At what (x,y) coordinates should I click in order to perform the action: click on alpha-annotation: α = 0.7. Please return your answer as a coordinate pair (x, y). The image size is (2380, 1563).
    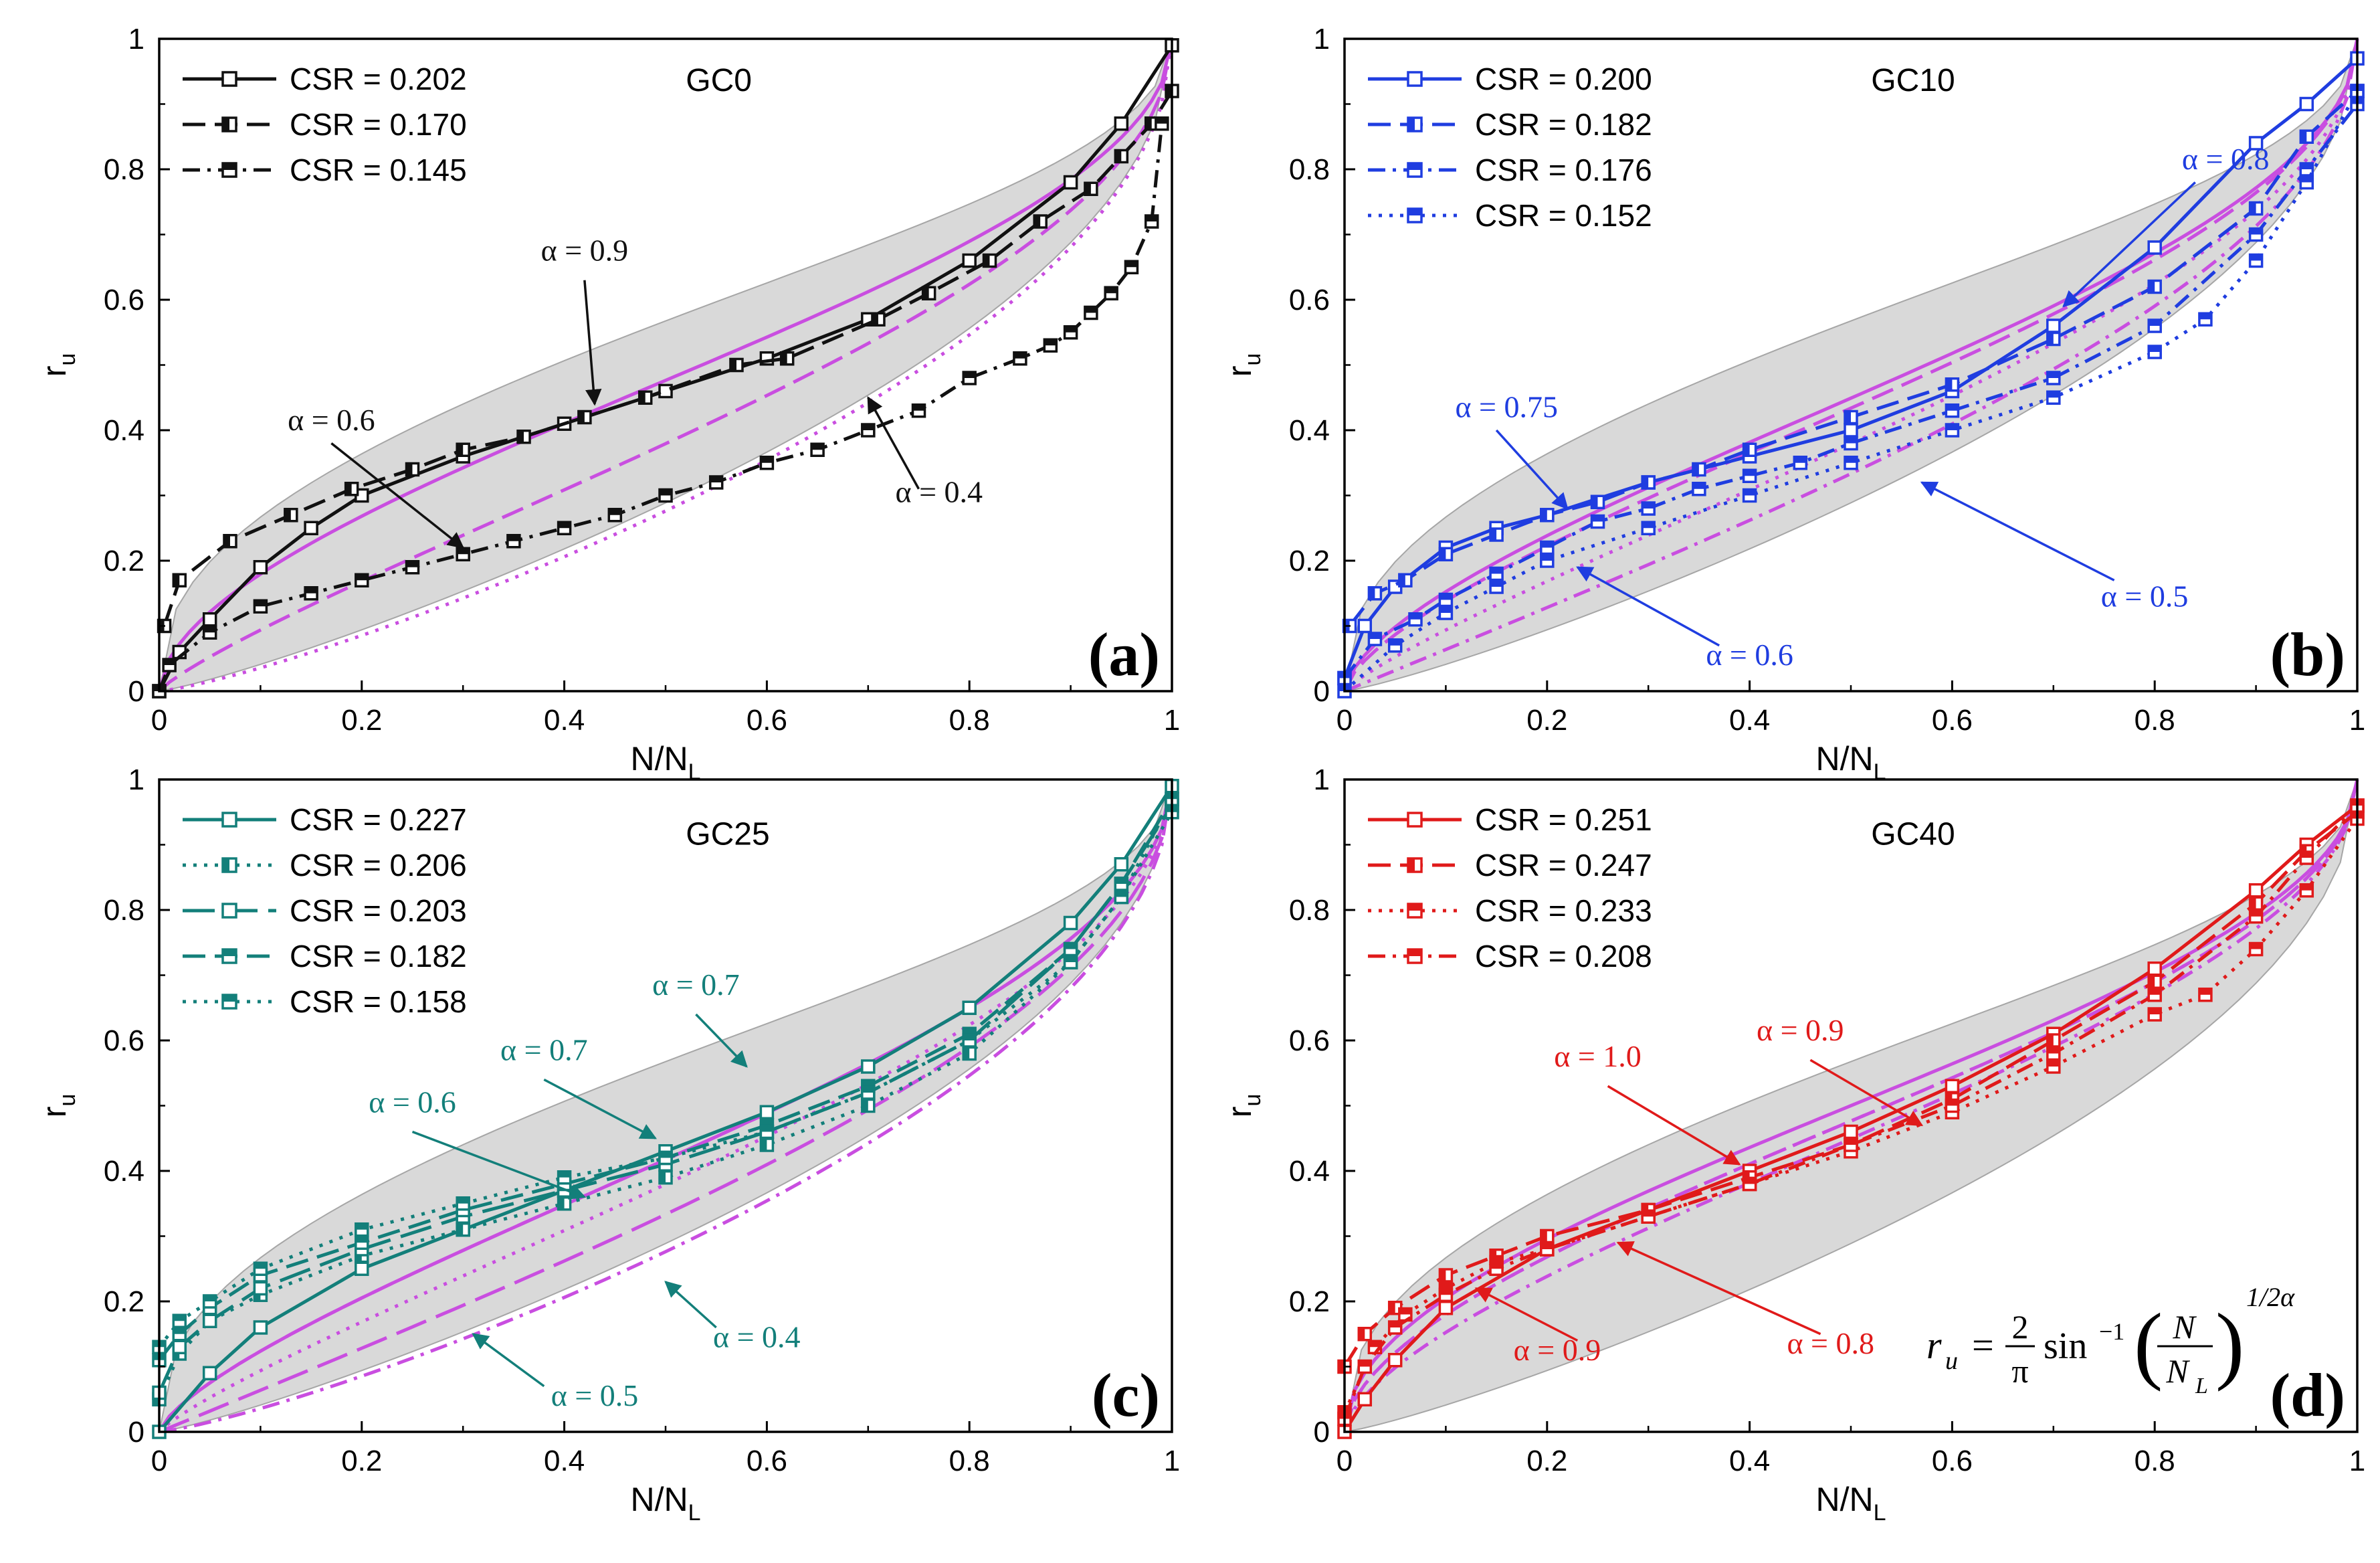
    Looking at the image, I should click on (544, 1049).